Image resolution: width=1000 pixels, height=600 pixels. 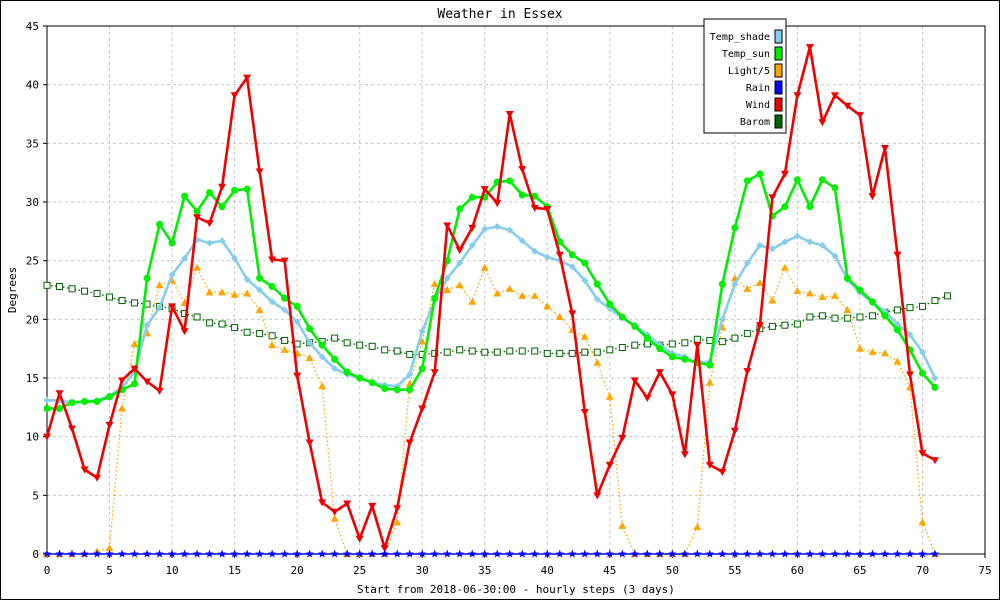 I want to click on y-tick-label: 45, so click(x=32, y=26).